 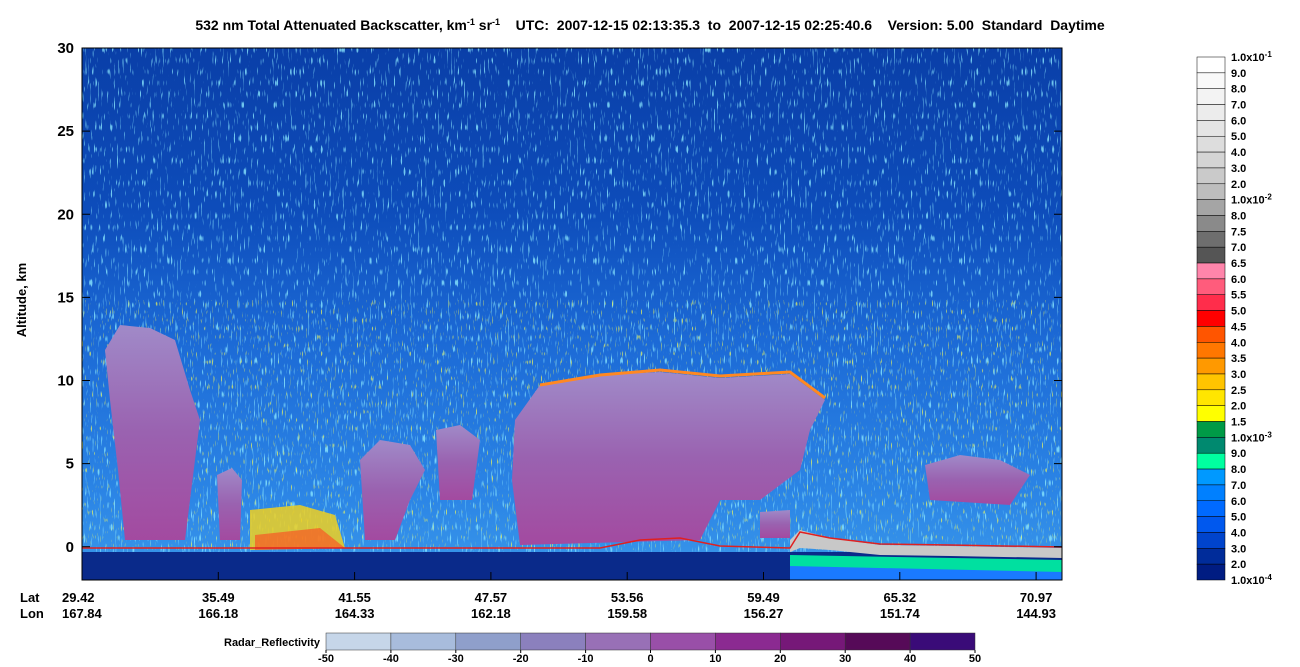 What do you see at coordinates (627, 597) in the screenshot?
I see `x-tick-label: 53.56` at bounding box center [627, 597].